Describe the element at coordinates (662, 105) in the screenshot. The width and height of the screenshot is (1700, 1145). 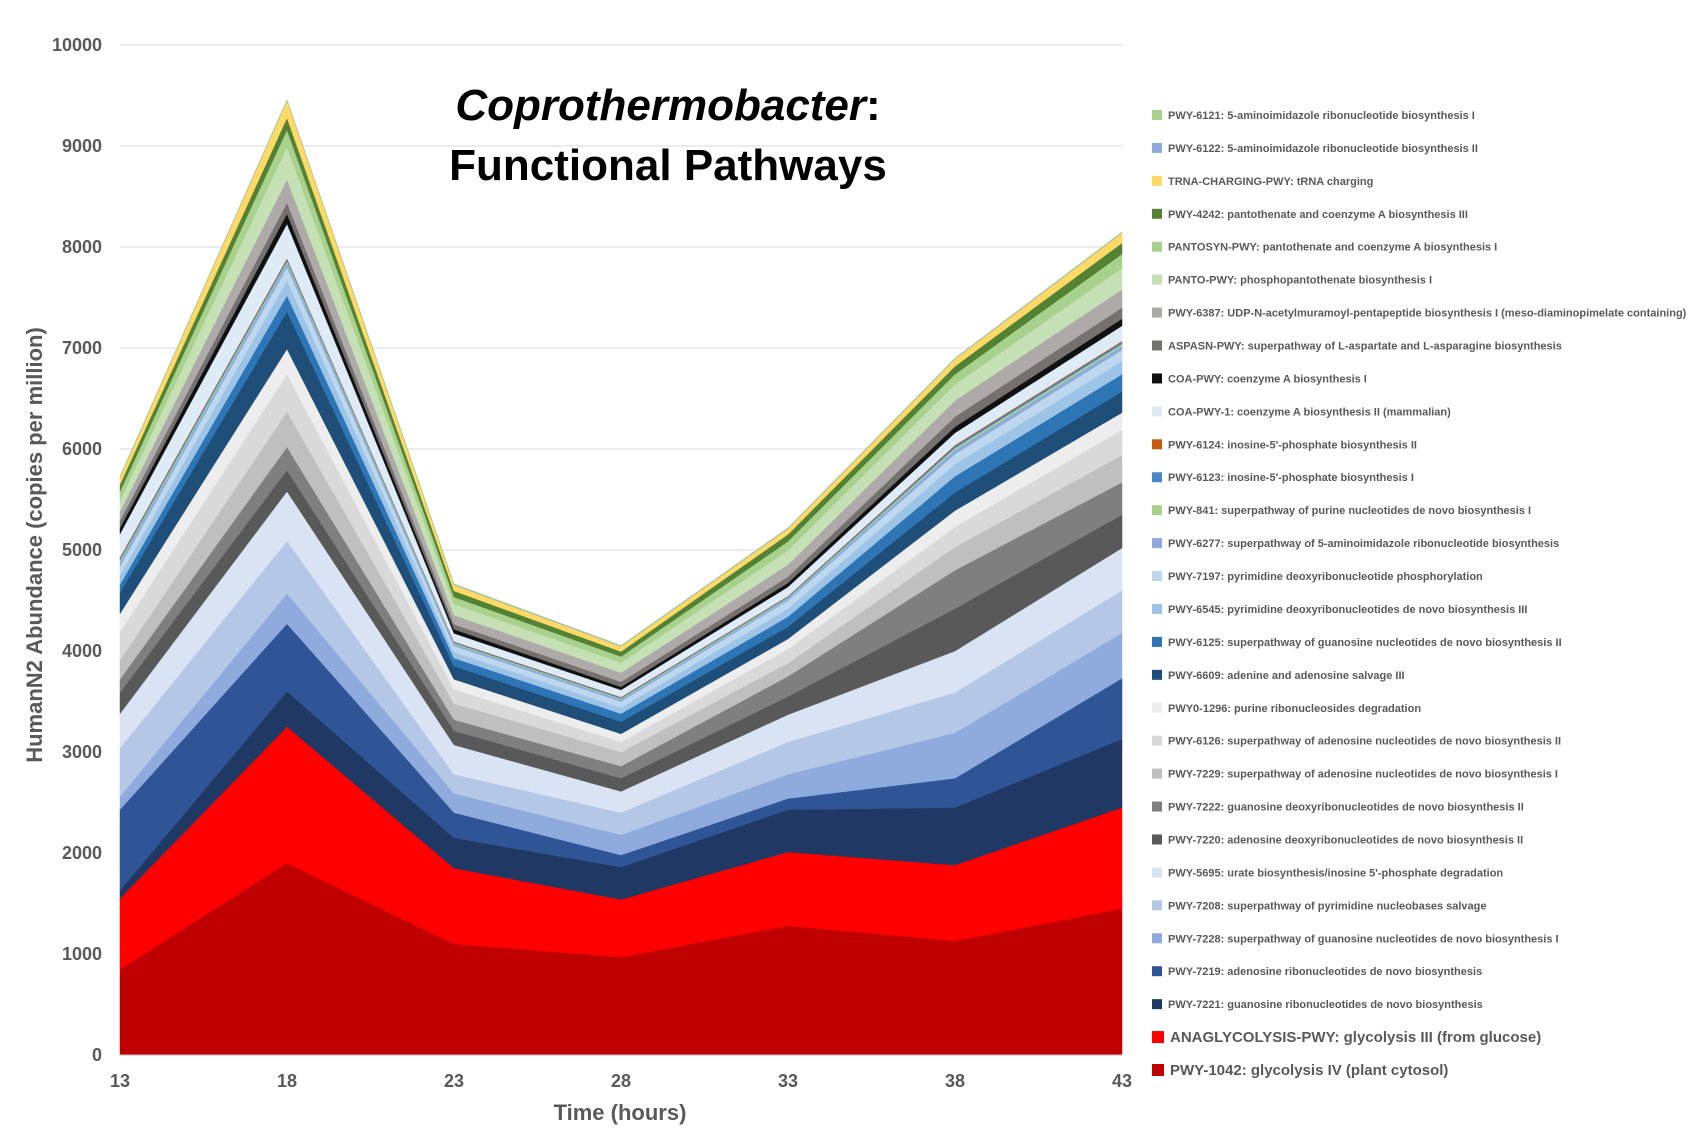
I see `chart-title-genus: Coprothermobacter` at that location.